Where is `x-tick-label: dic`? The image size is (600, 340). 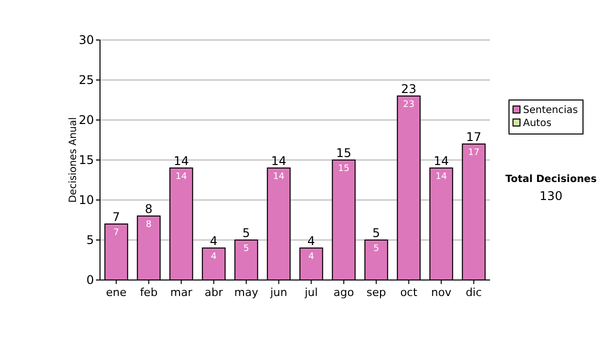 x-tick-label: dic is located at coordinates (474, 292).